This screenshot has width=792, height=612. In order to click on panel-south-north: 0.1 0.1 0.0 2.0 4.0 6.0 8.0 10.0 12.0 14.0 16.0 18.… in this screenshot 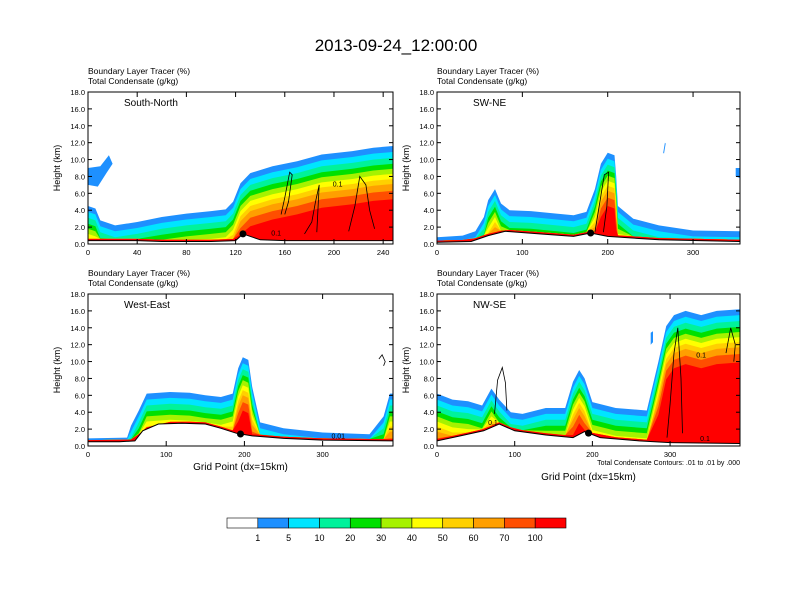, I will do `click(223, 161)`.